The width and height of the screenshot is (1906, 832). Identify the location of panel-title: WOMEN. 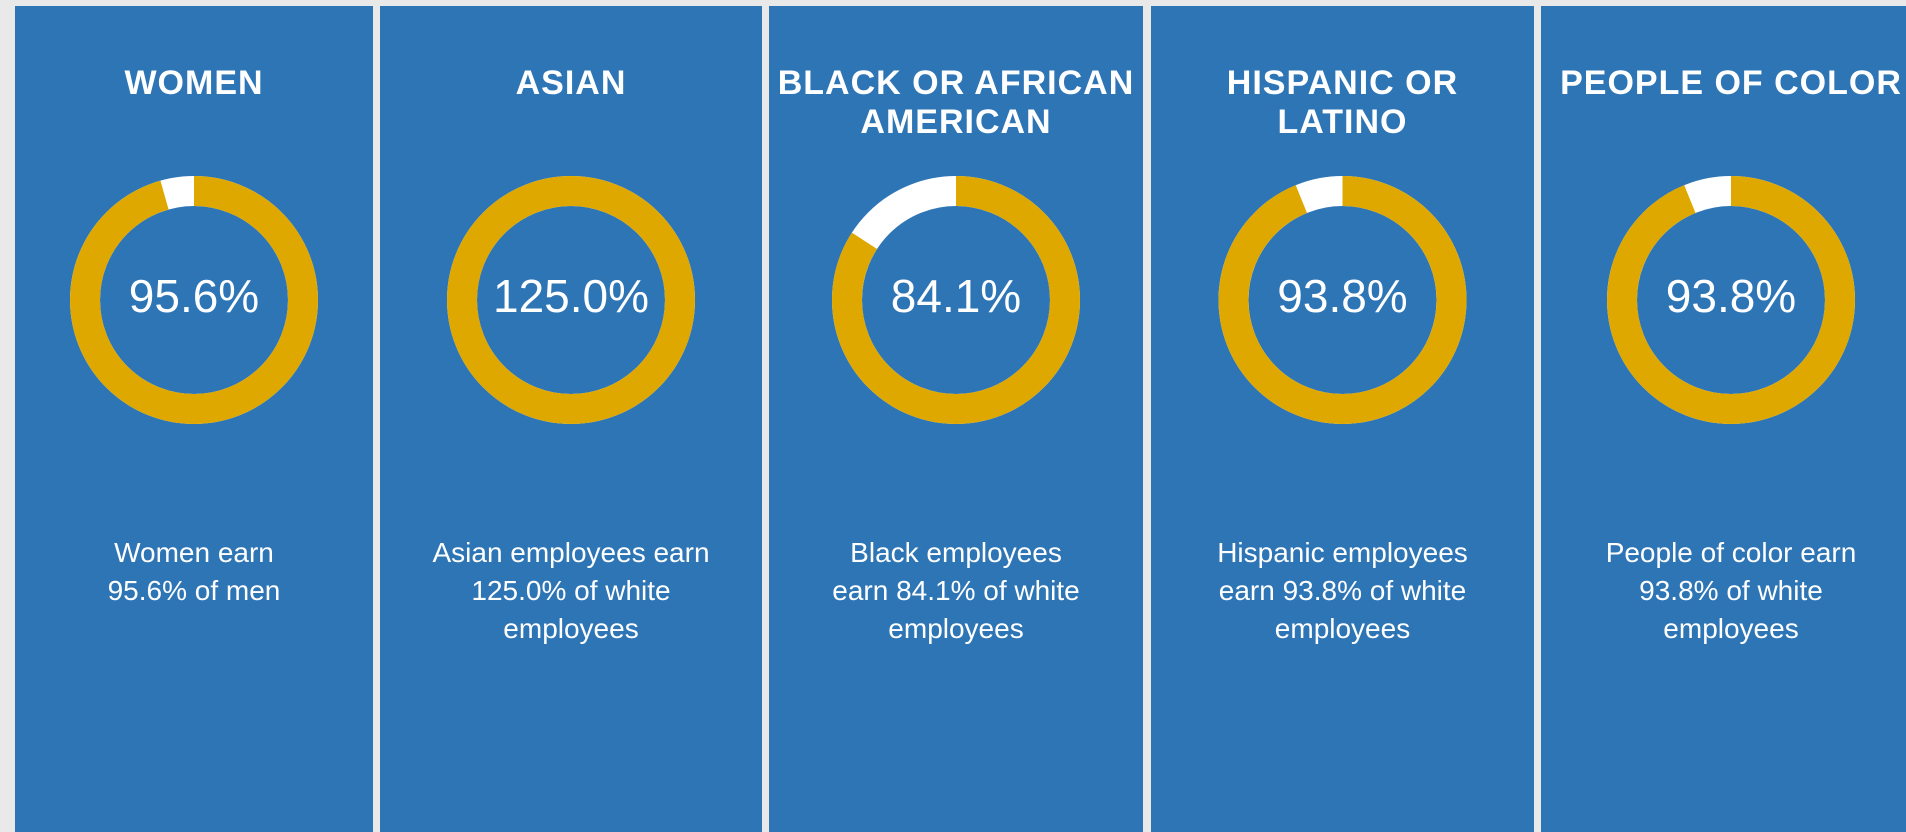
(194, 83).